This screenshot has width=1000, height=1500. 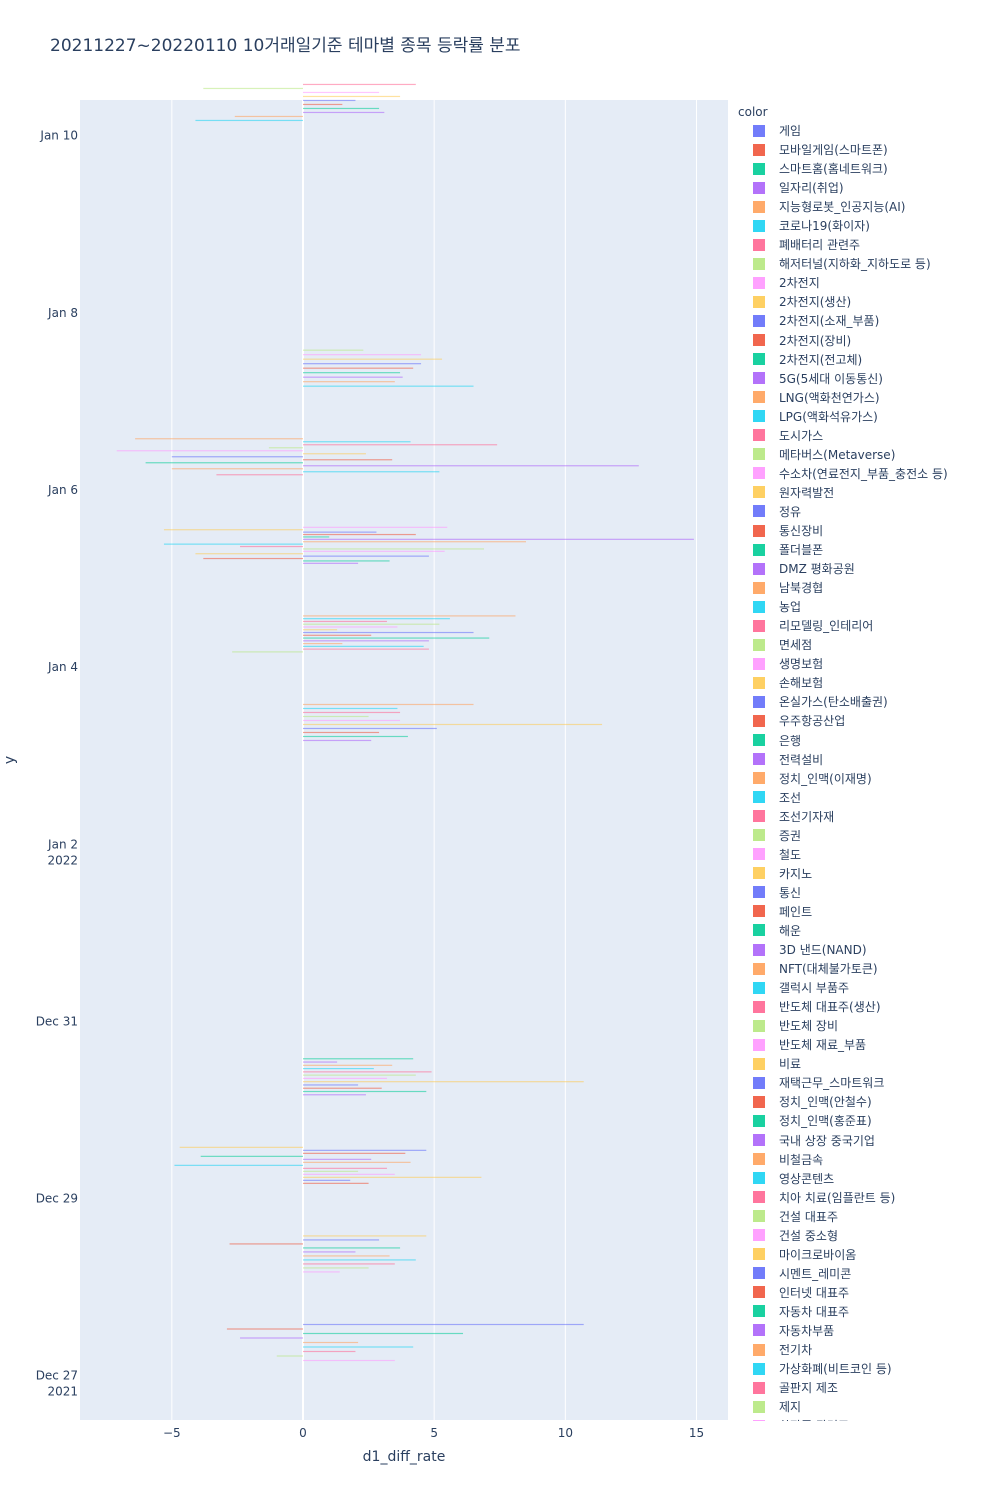 I want to click on legend-item: 정치_인맥(안철수), so click(x=869, y=1101).